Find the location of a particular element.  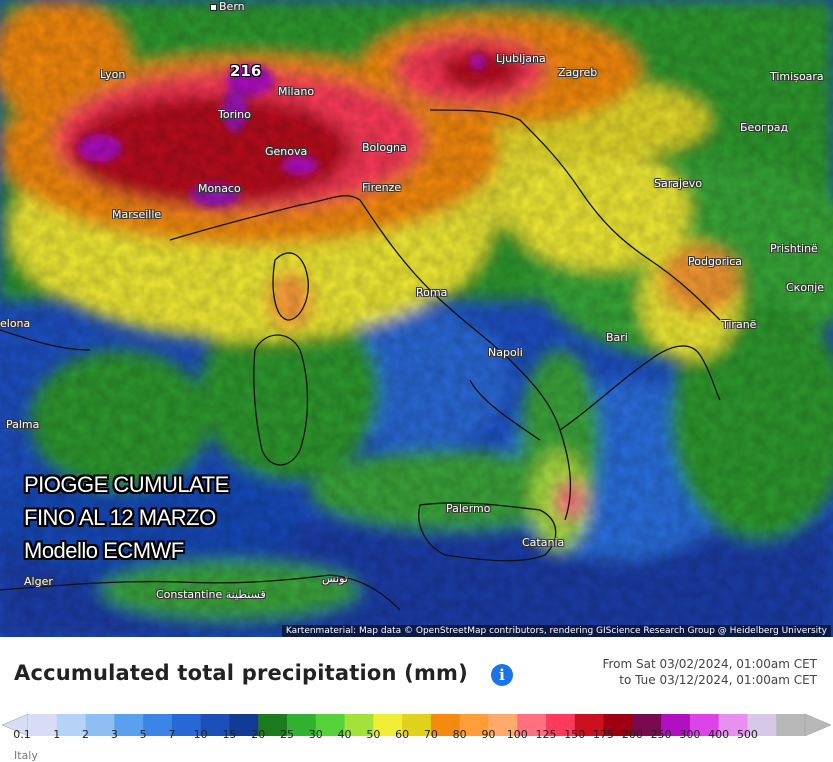

city-label: تونس is located at coordinates (335, 578).